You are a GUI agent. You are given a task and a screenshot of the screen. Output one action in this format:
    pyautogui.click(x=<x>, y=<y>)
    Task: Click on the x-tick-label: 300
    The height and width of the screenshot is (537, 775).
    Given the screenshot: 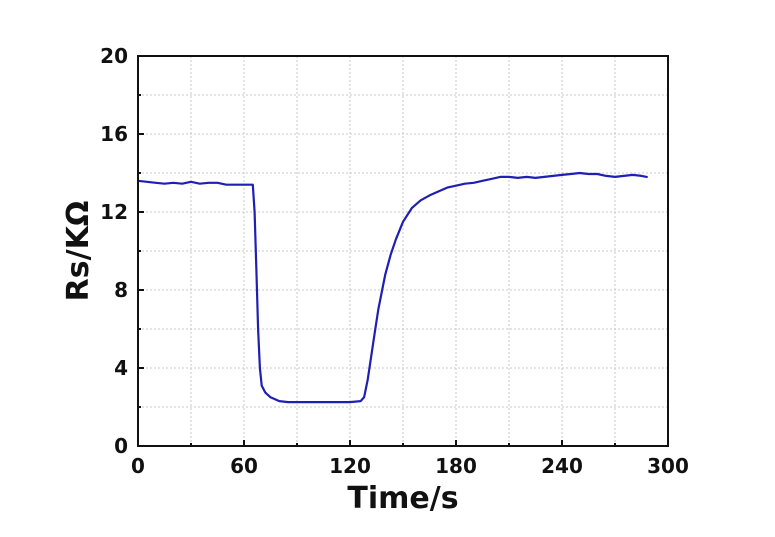 What is the action you would take?
    pyautogui.click(x=668, y=466)
    